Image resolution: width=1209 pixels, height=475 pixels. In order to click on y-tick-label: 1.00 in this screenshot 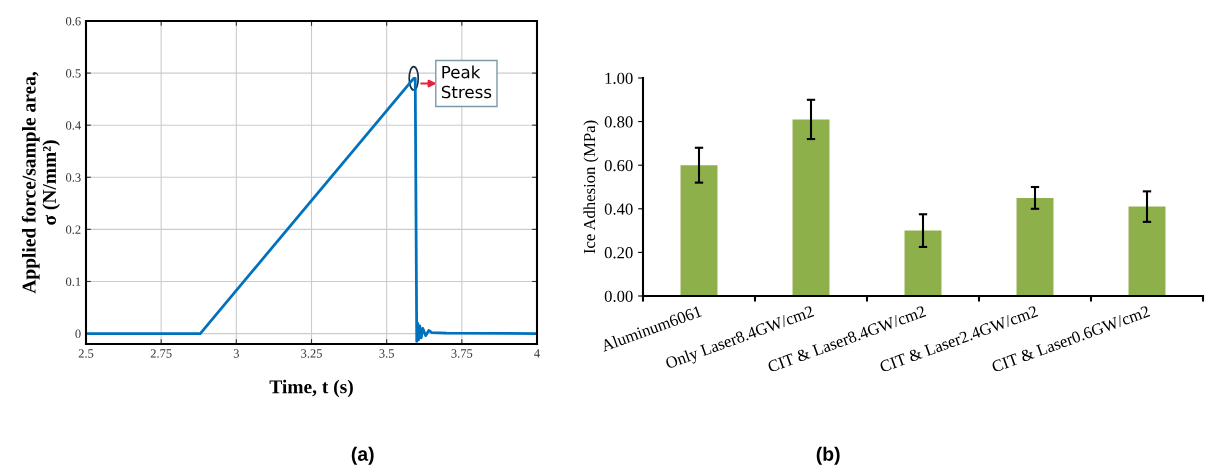, I will do `click(619, 78)`.